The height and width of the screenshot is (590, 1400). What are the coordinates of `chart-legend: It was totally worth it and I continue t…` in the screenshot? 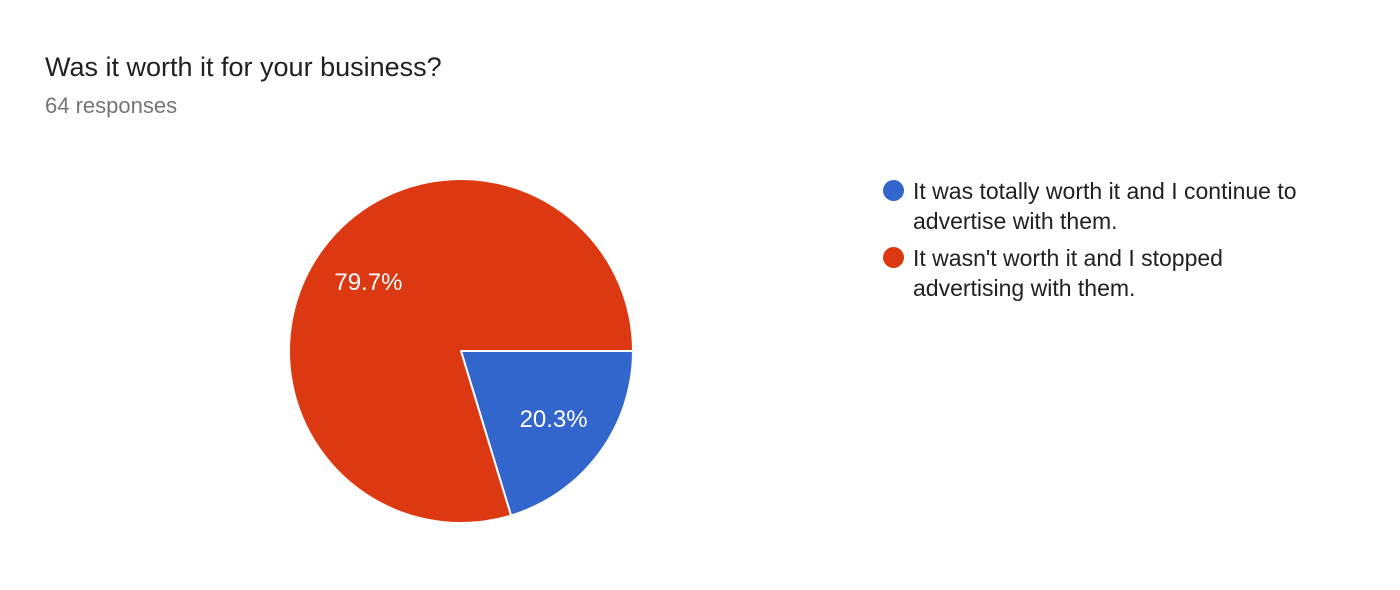 It's located at (1098, 239).